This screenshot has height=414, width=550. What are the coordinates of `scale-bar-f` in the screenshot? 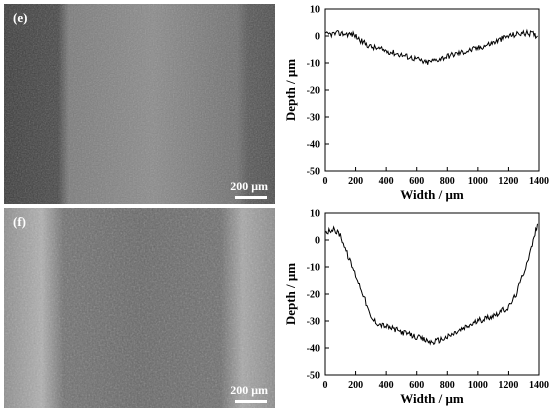 It's located at (251, 401).